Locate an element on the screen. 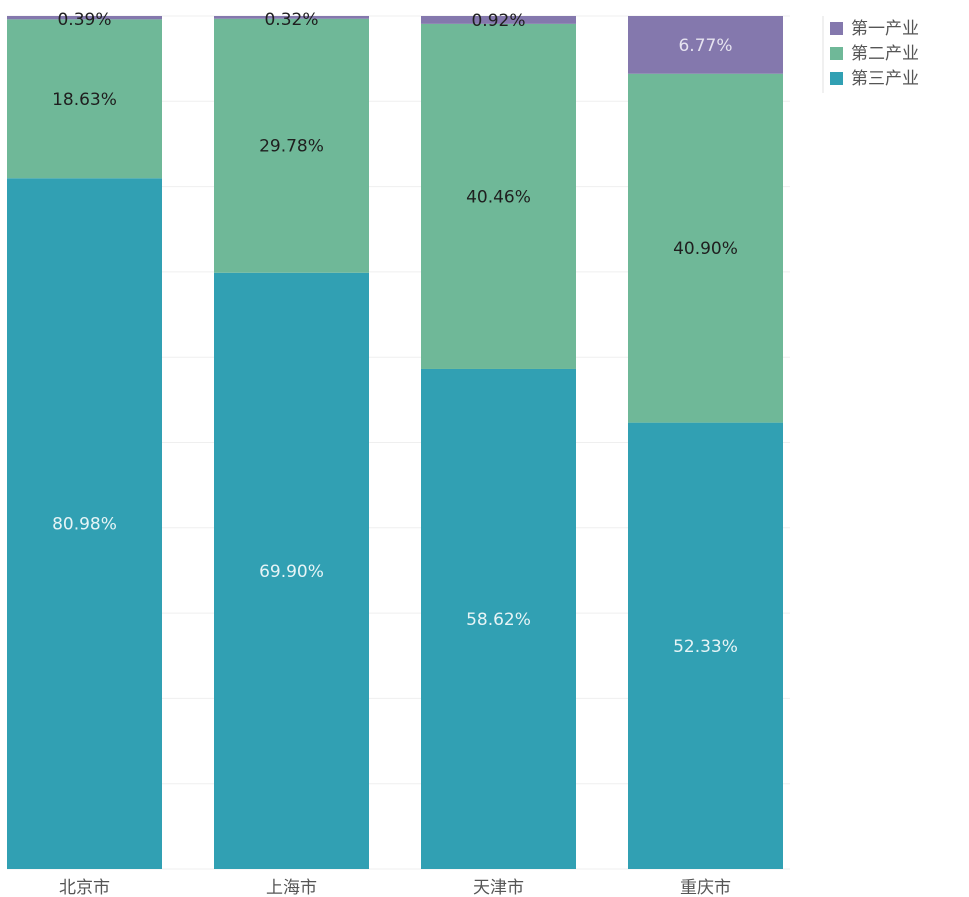 The height and width of the screenshot is (897, 969). legend-item: 第二产业 is located at coordinates (874, 54).